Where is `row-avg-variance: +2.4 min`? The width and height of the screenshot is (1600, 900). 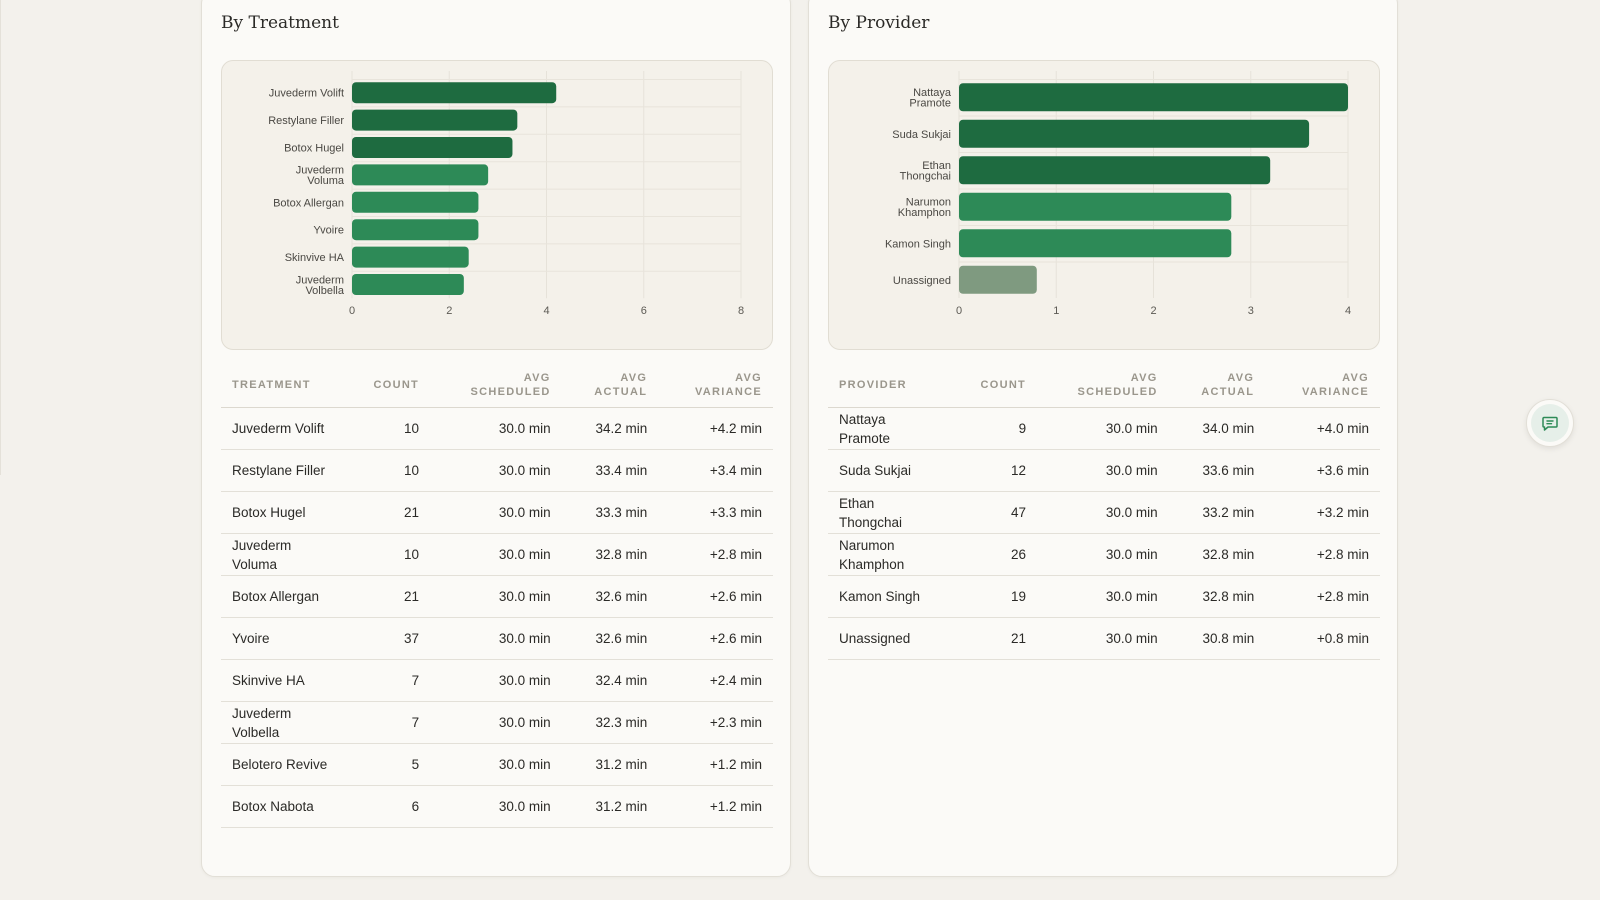 row-avg-variance: +2.4 min is located at coordinates (715, 680).